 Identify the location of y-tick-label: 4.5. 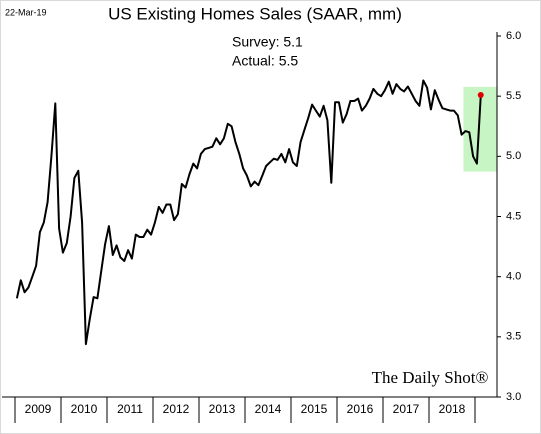
(513, 216).